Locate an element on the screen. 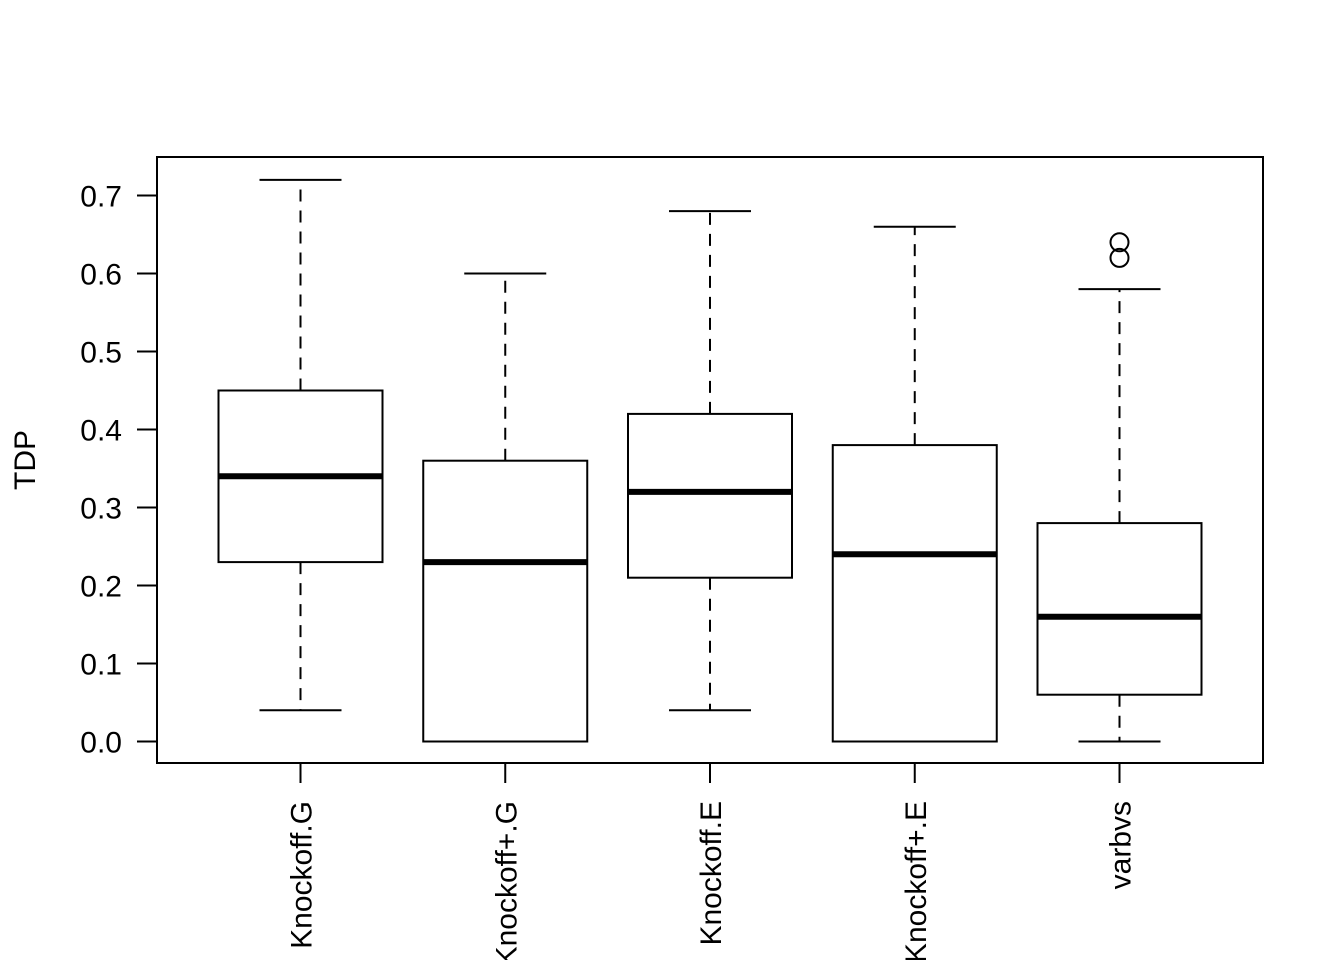 The image size is (1344, 960). y-tick-label: 0.6 is located at coordinates (101, 275).